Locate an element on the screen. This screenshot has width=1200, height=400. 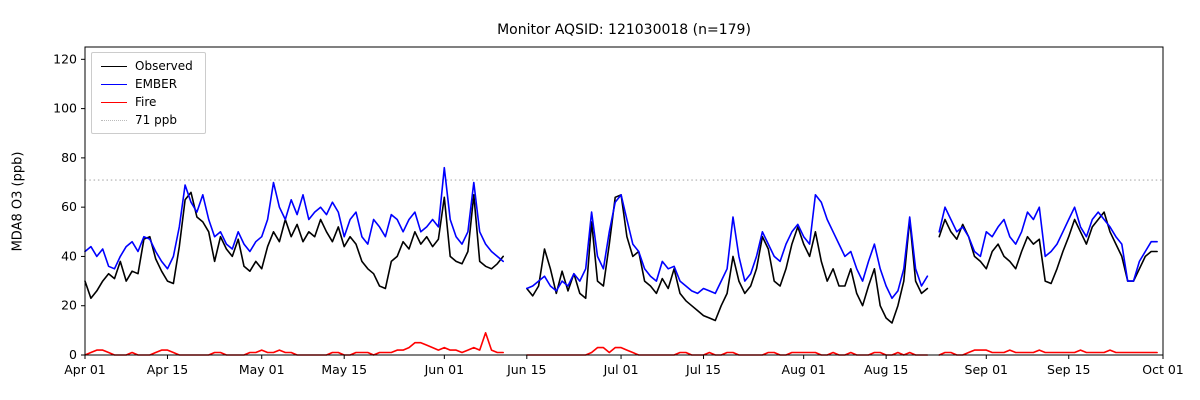
series-line-fire is located at coordinates (621, 344).